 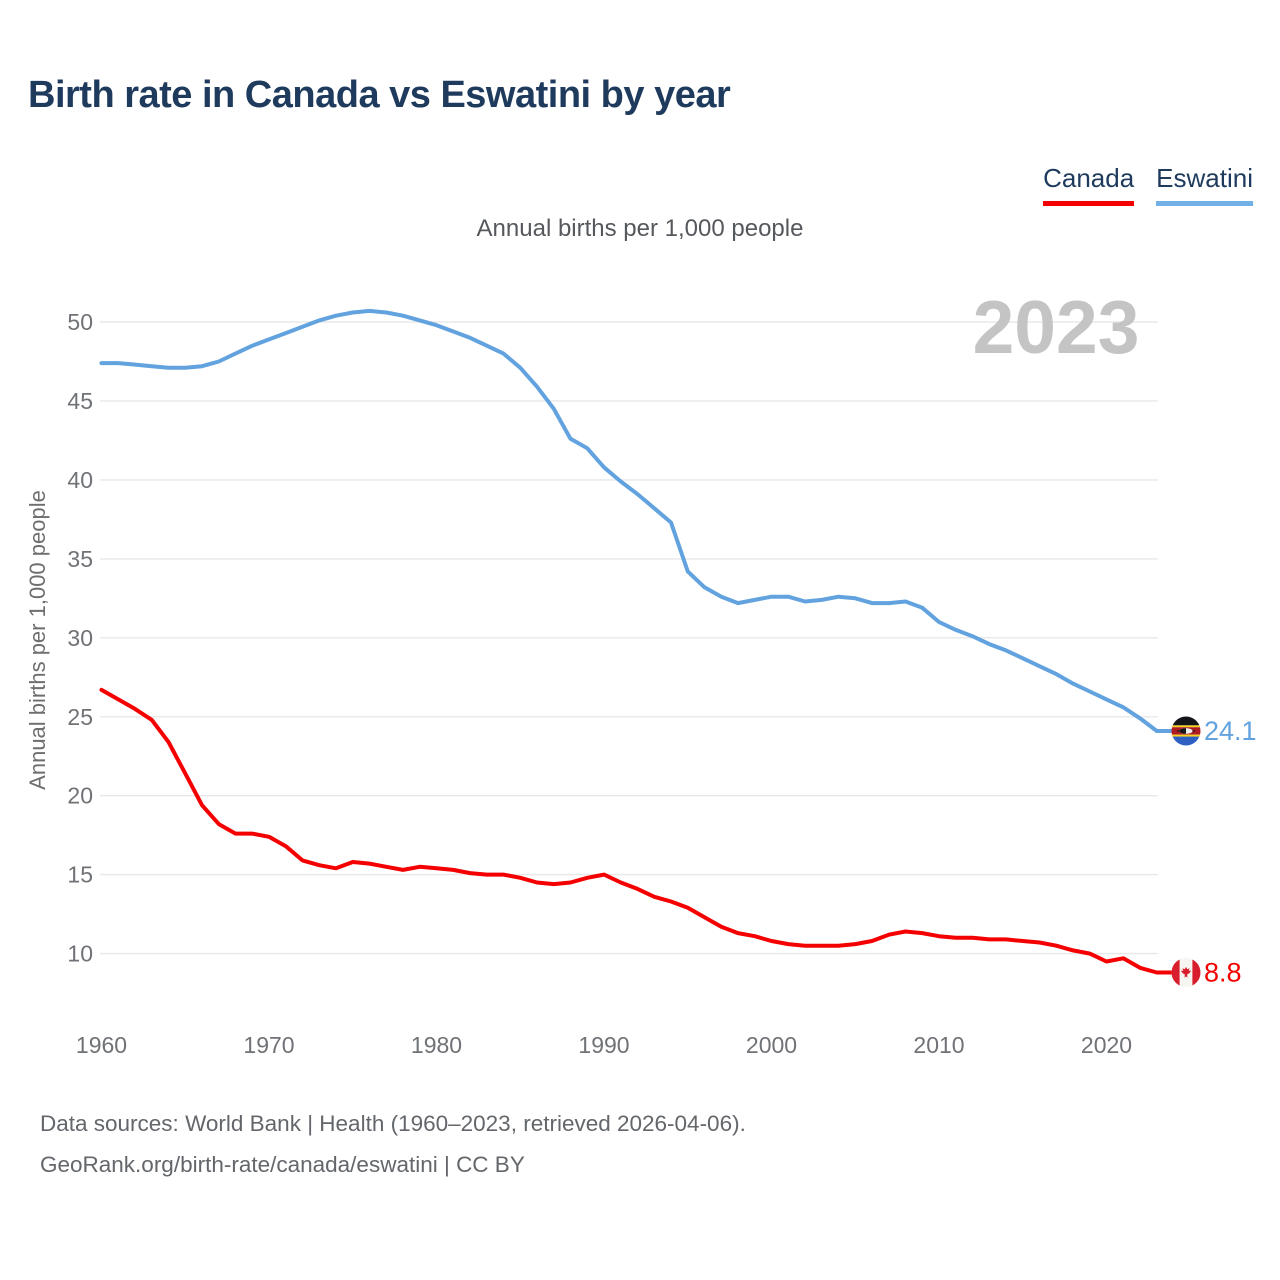 I want to click on page-title: Birth rate in Canada vs Eswatini by year, so click(x=379, y=95).